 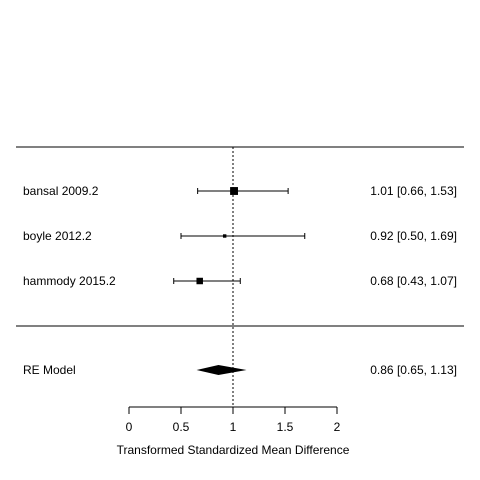 What do you see at coordinates (337, 427) in the screenshot?
I see `x-tick-label: 2` at bounding box center [337, 427].